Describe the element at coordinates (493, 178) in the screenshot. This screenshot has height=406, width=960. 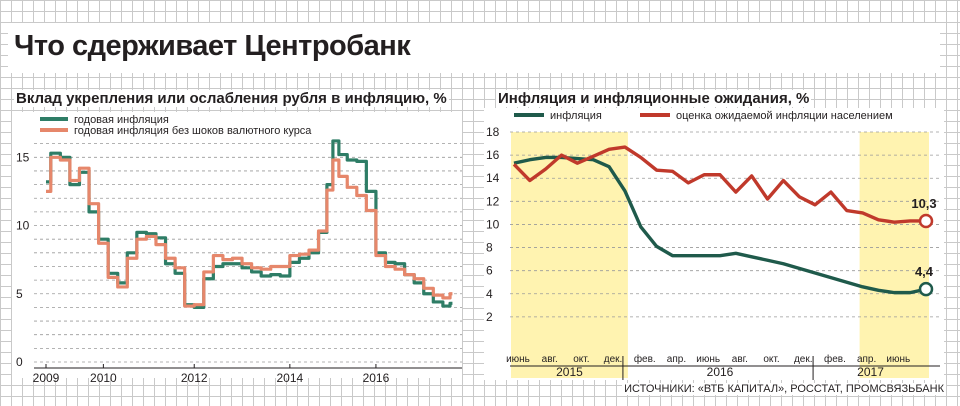
I see `right-y-tick: 14` at that location.